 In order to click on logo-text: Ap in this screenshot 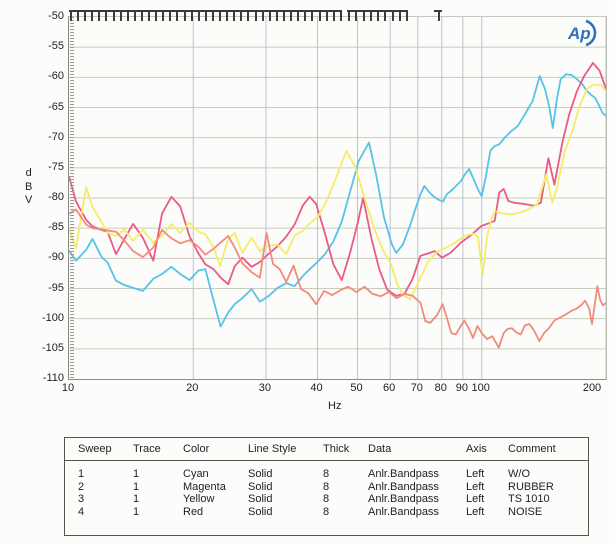, I will do `click(579, 33)`.